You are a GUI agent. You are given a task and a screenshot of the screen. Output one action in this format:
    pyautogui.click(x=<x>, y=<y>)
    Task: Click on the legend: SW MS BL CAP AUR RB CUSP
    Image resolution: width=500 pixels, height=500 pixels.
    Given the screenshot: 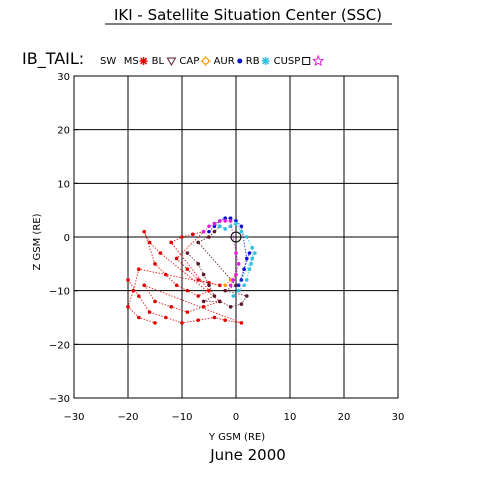 What is the action you would take?
    pyautogui.click(x=212, y=60)
    